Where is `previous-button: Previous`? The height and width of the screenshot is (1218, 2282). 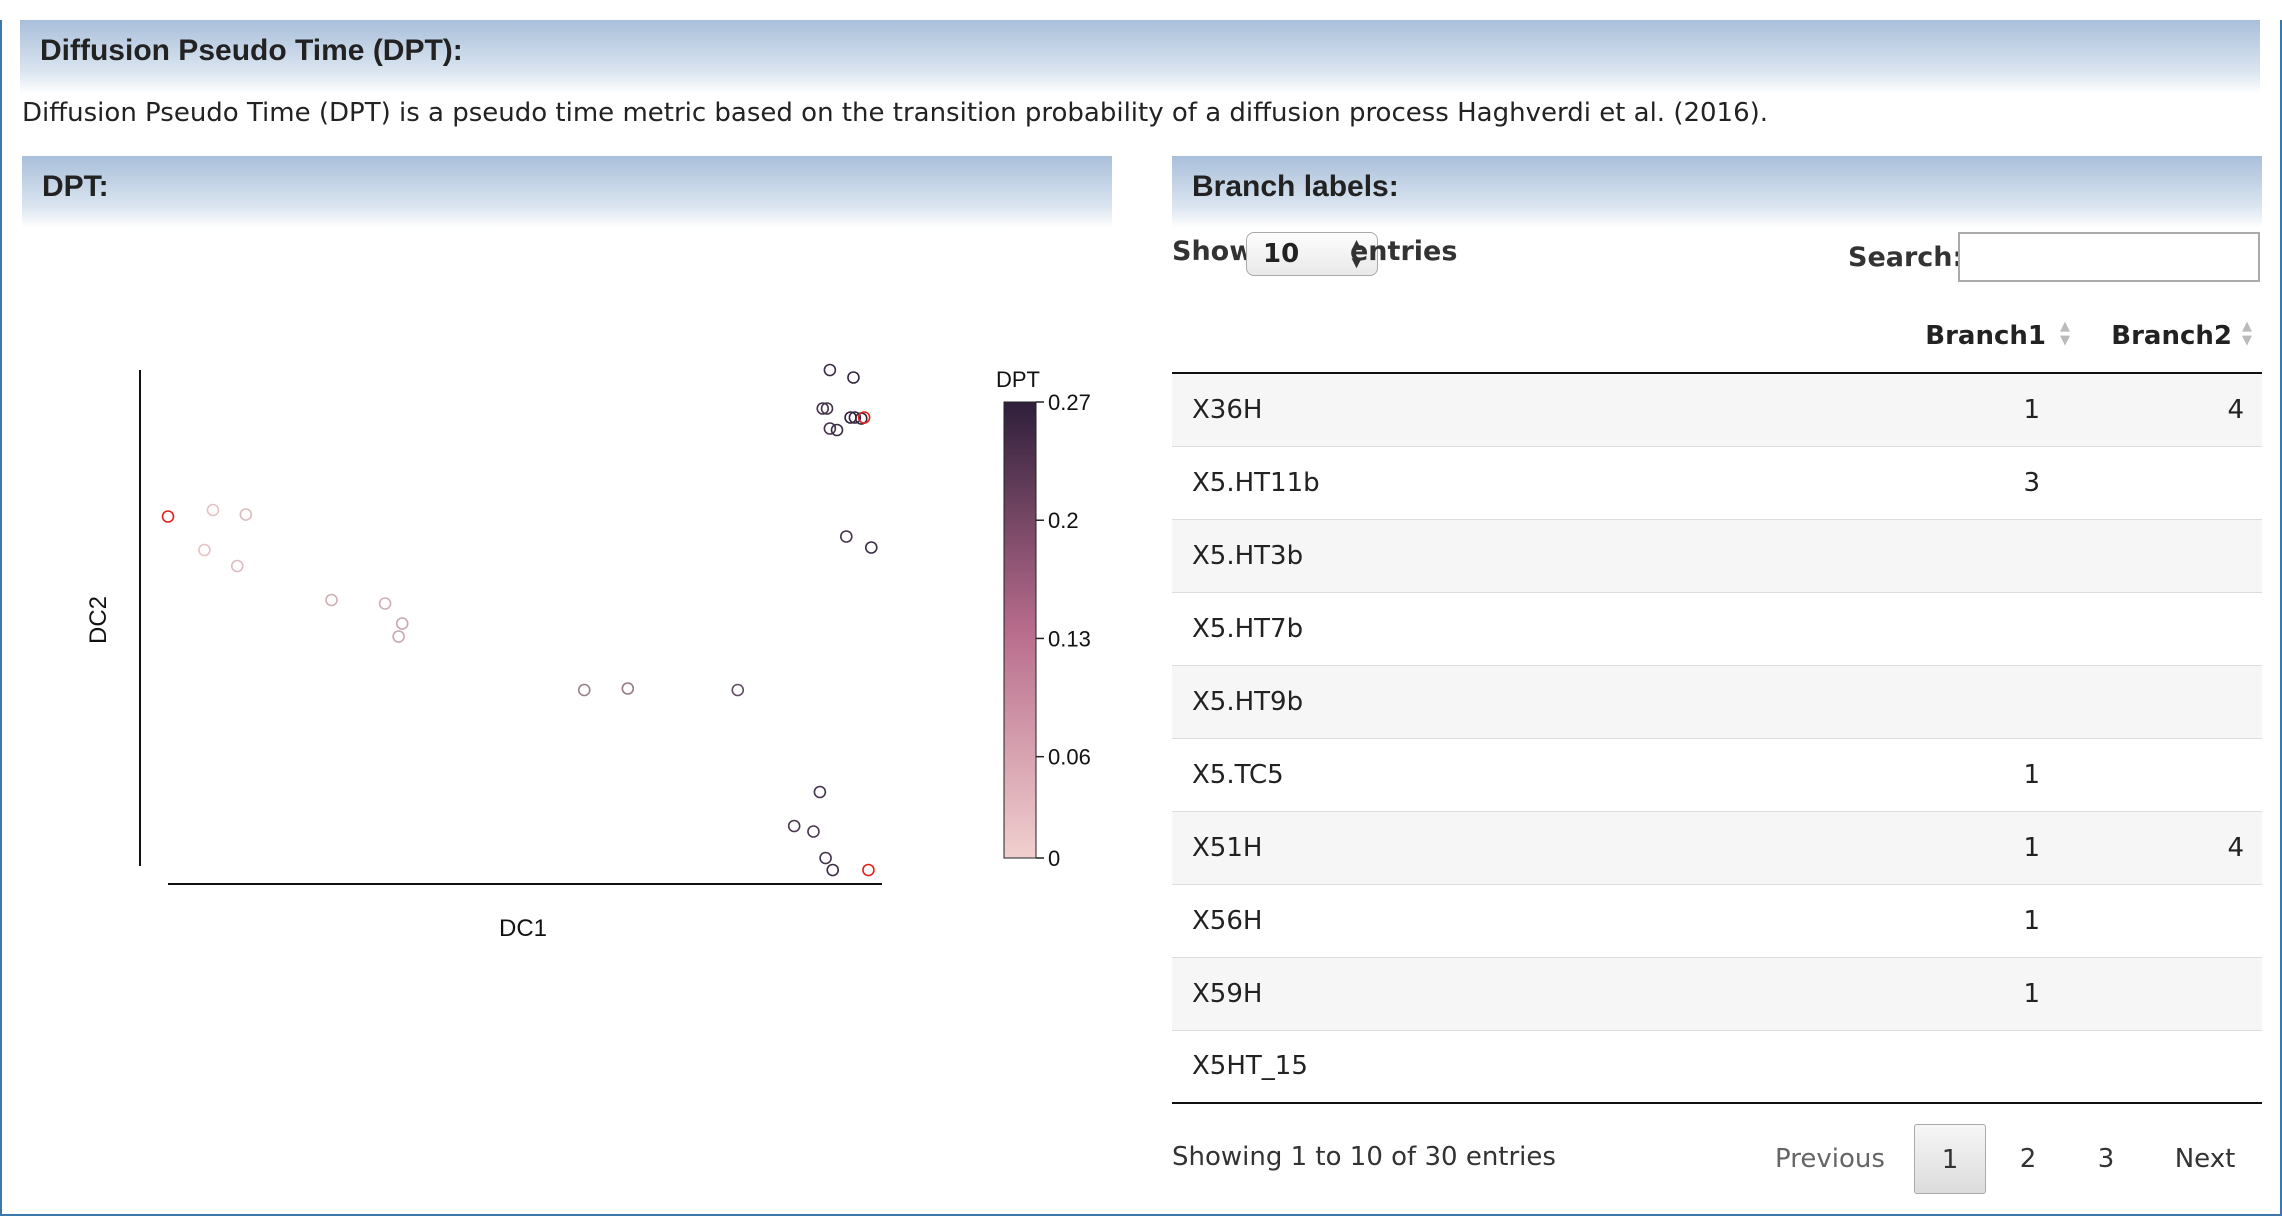 previous-button: Previous is located at coordinates (1830, 1159).